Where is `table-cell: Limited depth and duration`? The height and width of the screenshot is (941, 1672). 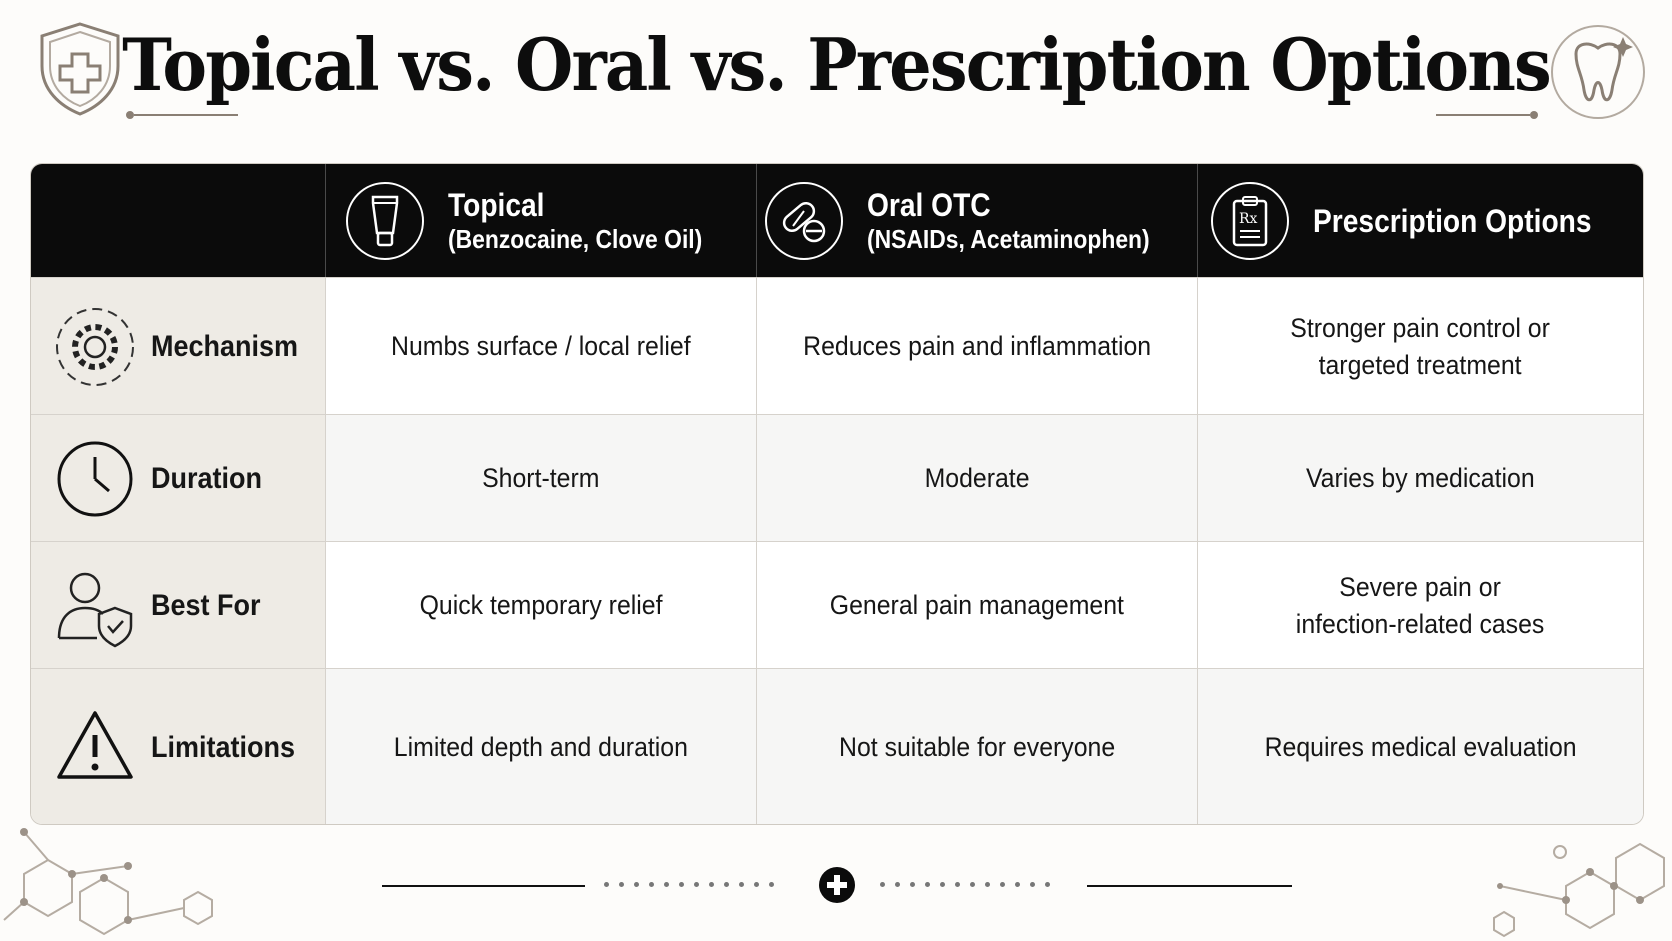
table-cell: Limited depth and duration is located at coordinates (541, 746).